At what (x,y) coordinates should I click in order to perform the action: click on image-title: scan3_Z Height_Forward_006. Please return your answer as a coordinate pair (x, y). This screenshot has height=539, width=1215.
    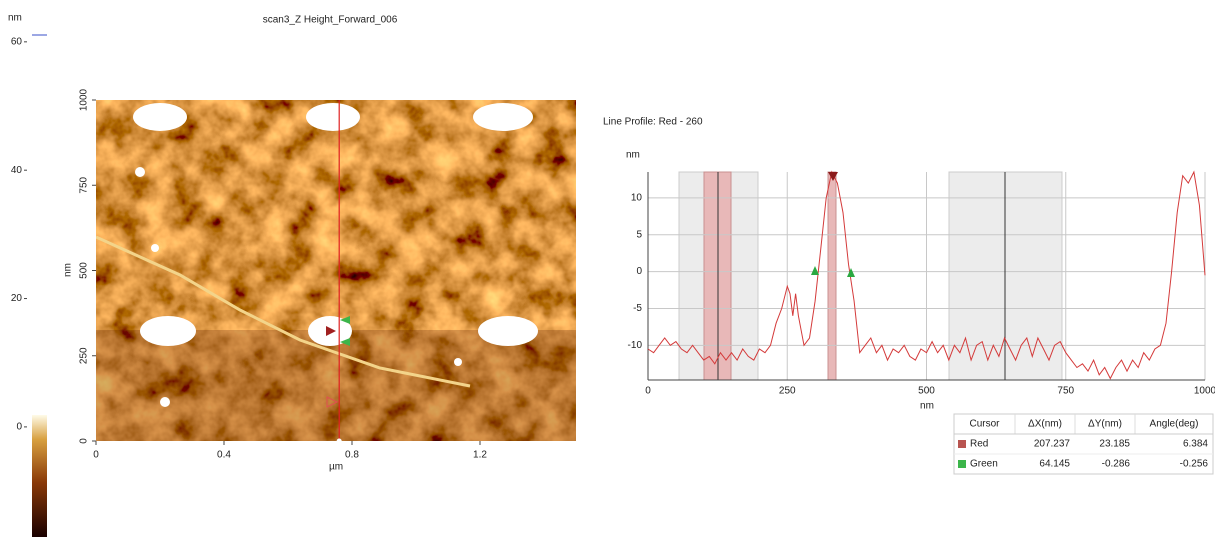
    Looking at the image, I should click on (330, 20).